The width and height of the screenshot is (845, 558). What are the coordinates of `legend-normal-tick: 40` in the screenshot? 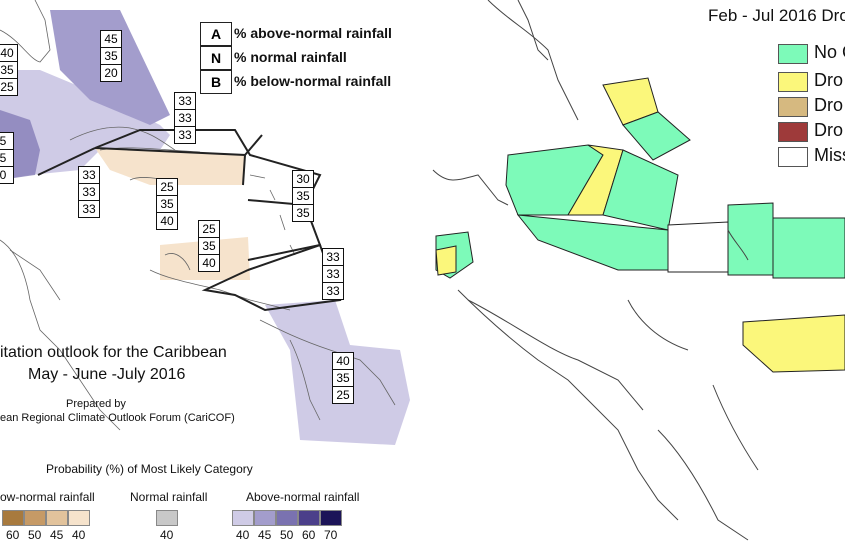 It's located at (167, 535).